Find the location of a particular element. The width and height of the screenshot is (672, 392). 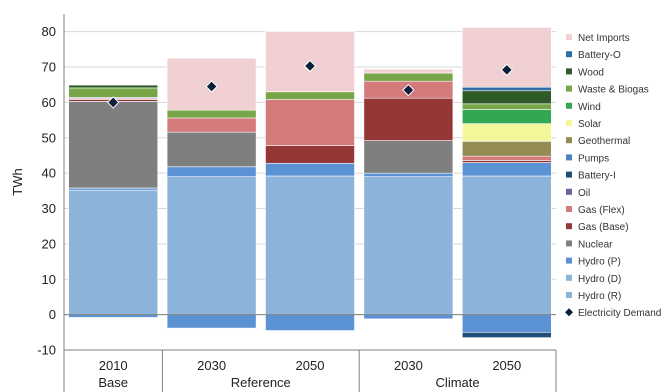

legend-label: Wind is located at coordinates (589, 107).